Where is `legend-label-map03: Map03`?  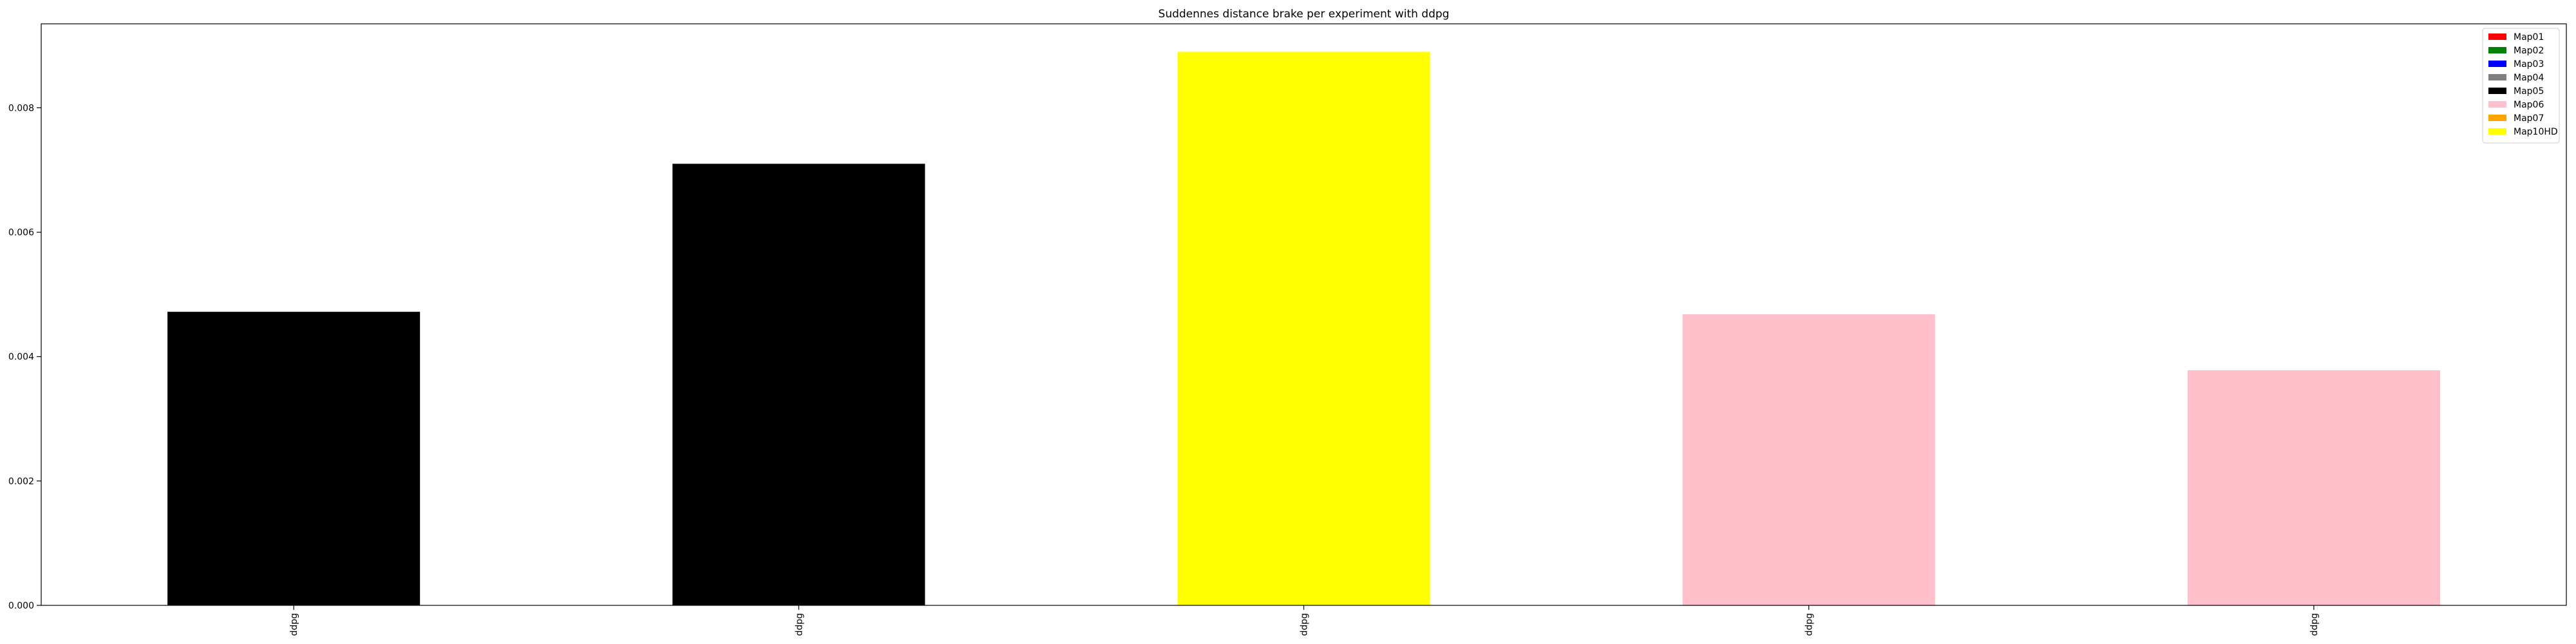
legend-label-map03: Map03 is located at coordinates (2529, 64).